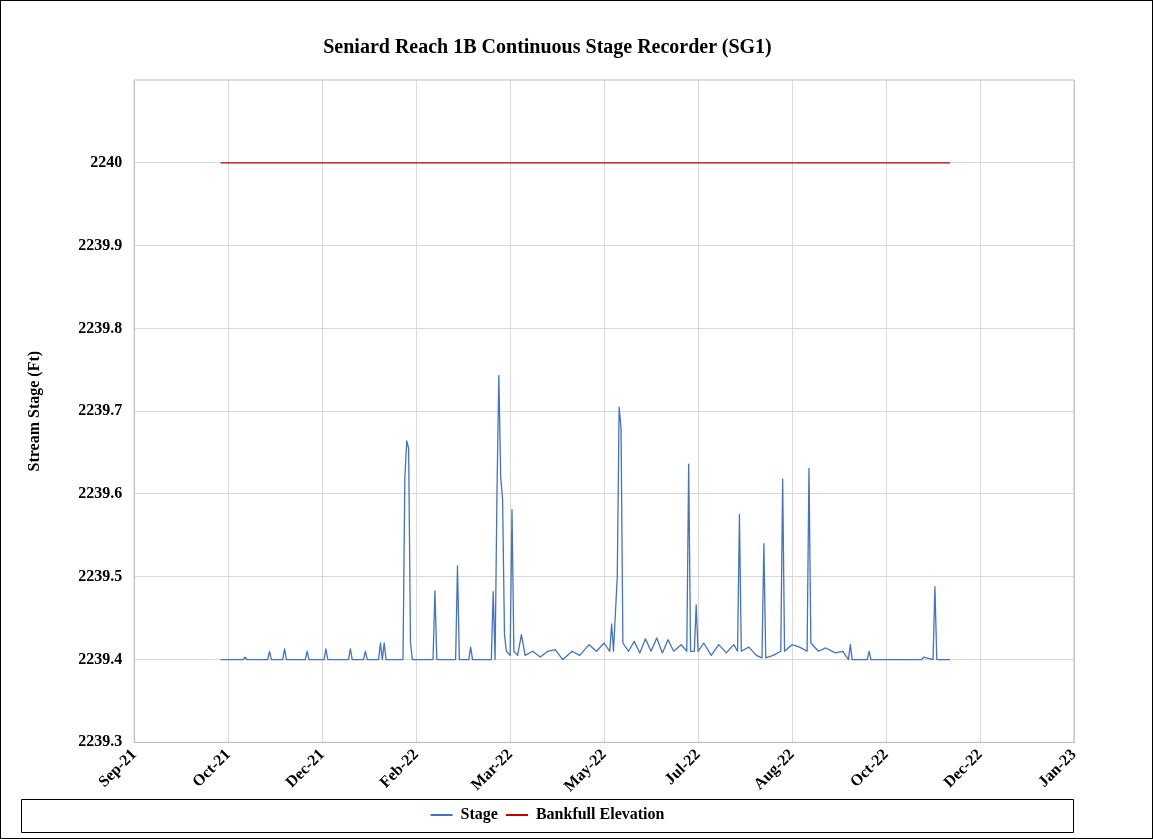 The height and width of the screenshot is (839, 1153). What do you see at coordinates (100, 741) in the screenshot?
I see `y-tick-label: 2239.3` at bounding box center [100, 741].